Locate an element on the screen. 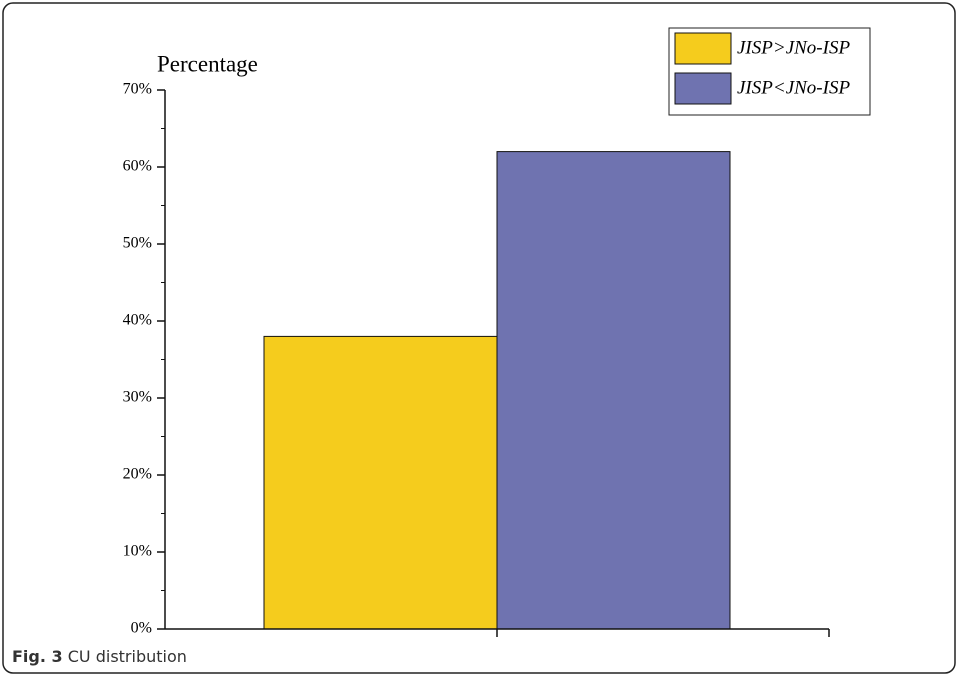 This screenshot has height=678, width=959. legend-label: JISP<JNo-ISP is located at coordinates (793, 87).